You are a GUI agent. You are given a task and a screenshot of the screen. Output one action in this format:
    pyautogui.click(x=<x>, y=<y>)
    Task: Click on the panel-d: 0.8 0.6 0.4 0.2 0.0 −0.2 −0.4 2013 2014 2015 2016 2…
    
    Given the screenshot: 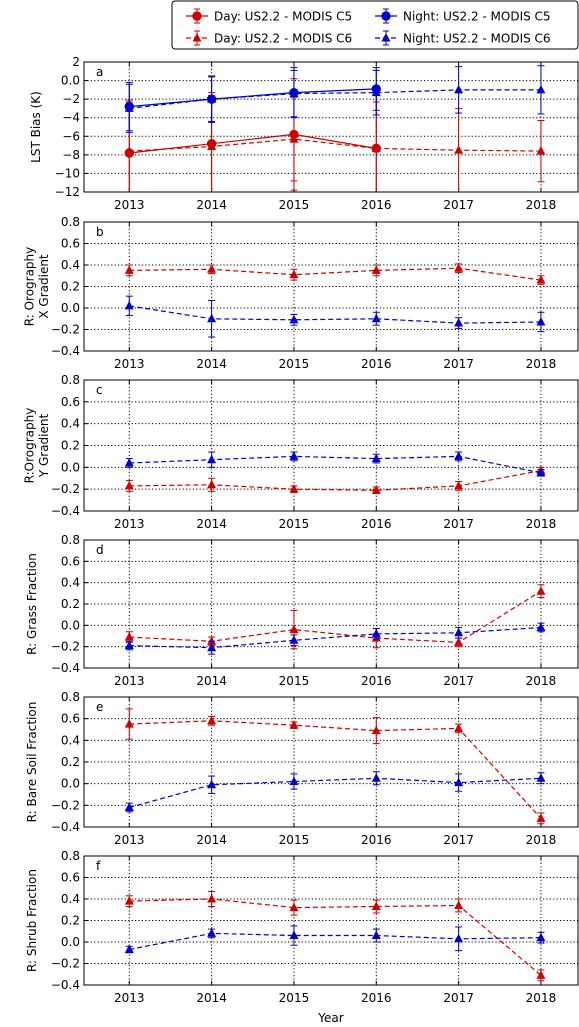 What is the action you would take?
    pyautogui.click(x=302, y=610)
    